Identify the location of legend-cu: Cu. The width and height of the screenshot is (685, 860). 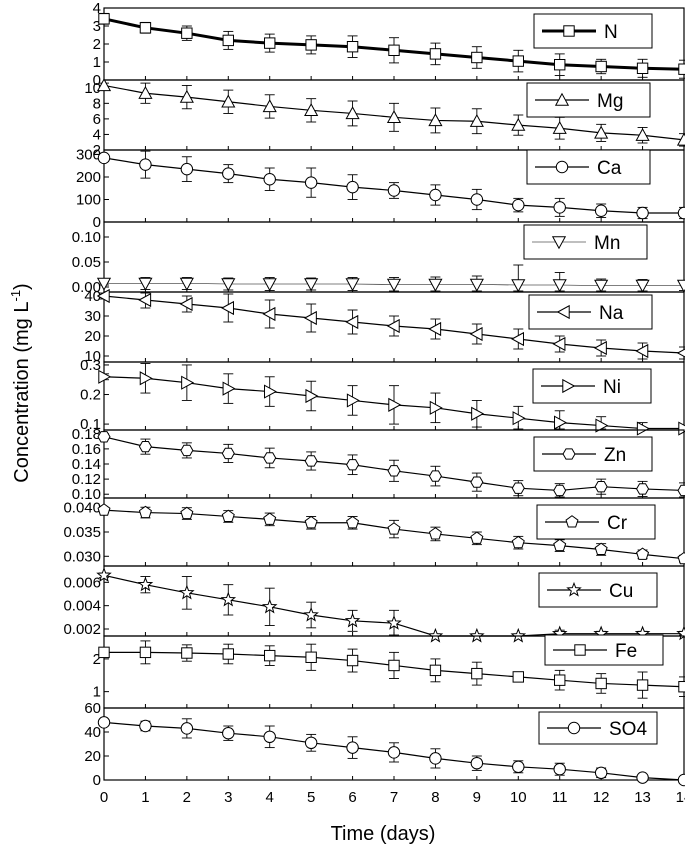
(598, 590).